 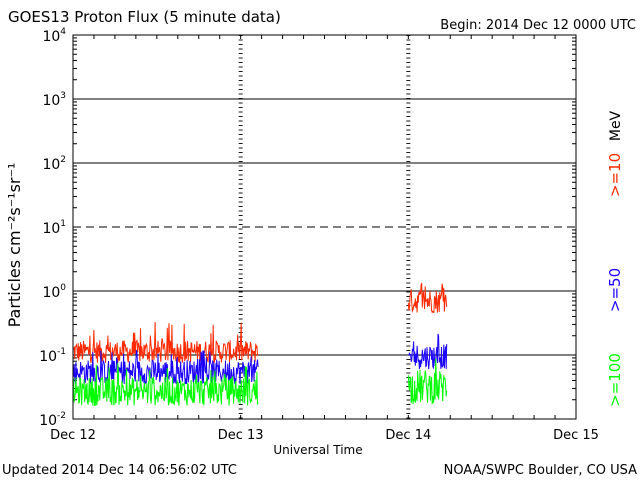 I want to click on y-tick-label: 10¹, so click(x=54, y=228).